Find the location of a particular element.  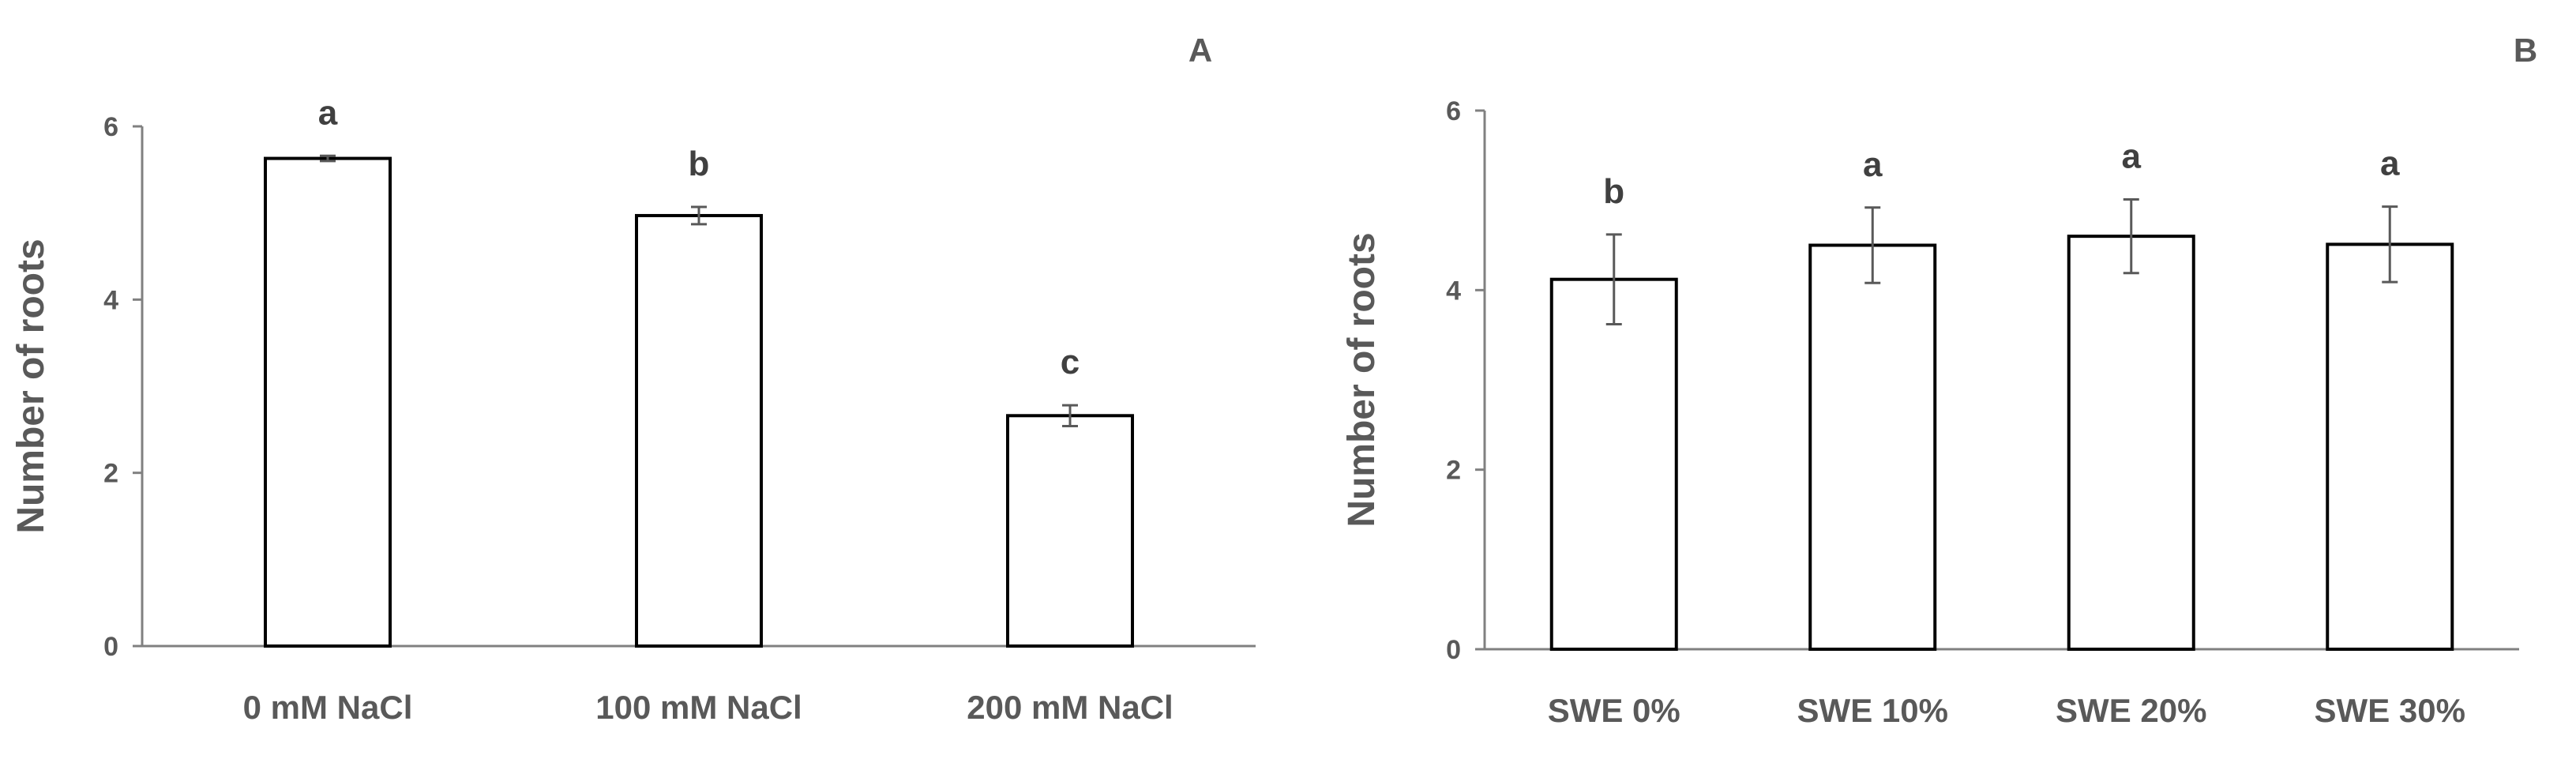

panel-b-category-label: SWE 0% is located at coordinates (1614, 711).